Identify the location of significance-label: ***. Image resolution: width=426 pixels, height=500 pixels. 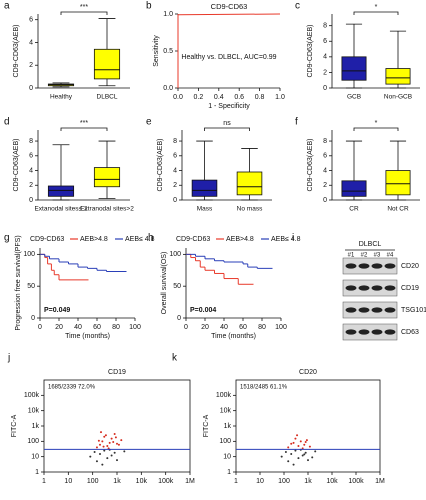
(84, 7).